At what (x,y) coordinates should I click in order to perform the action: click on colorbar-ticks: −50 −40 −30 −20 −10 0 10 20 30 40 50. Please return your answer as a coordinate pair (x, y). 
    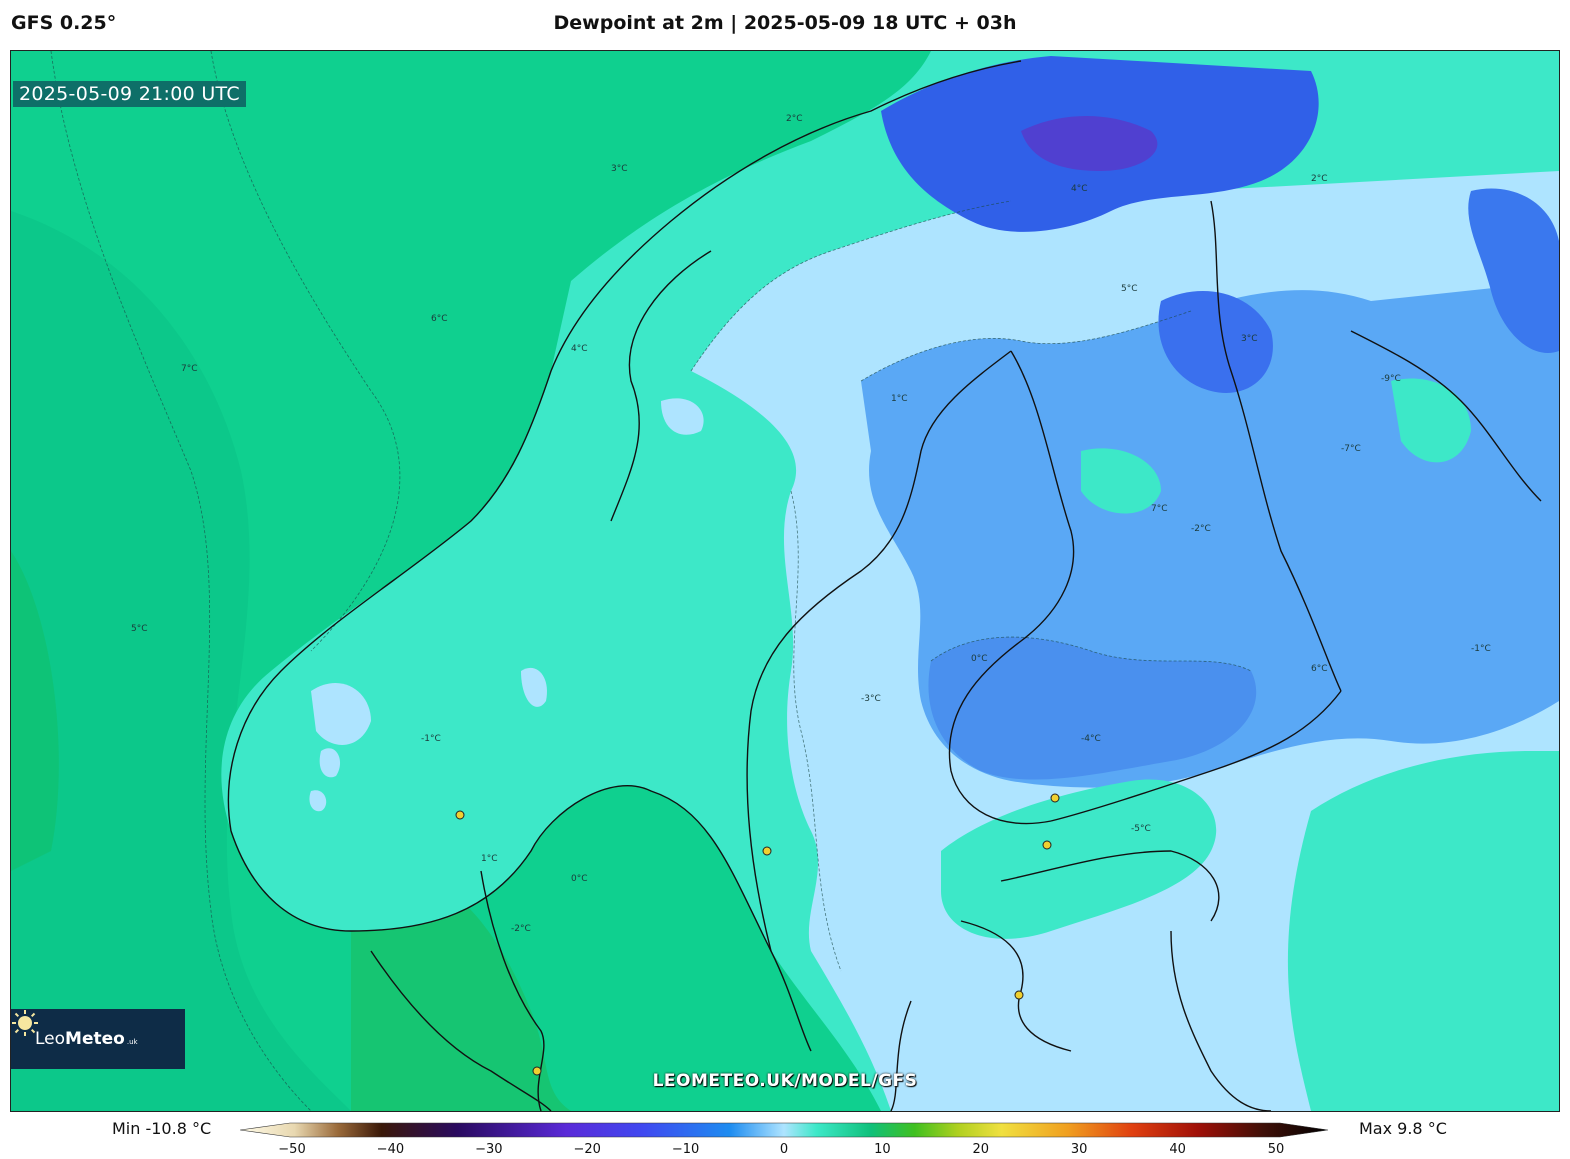
    Looking at the image, I should click on (785, 1150).